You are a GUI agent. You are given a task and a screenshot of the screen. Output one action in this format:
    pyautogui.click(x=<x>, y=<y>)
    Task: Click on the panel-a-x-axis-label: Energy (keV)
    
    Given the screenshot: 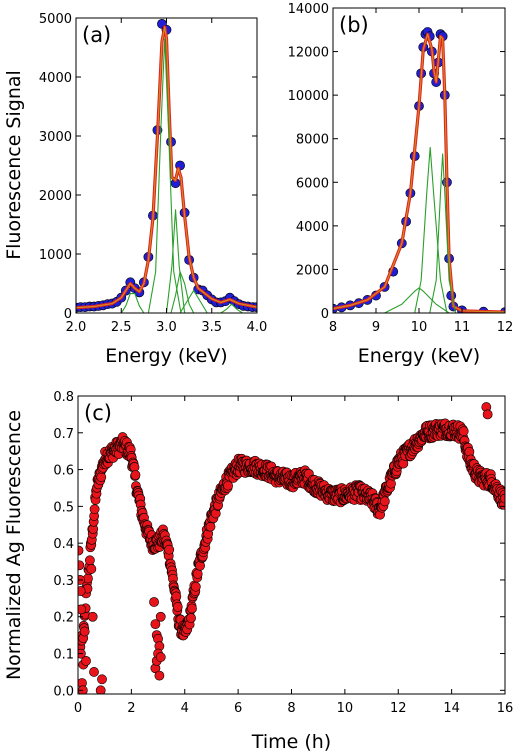 What is the action you would take?
    pyautogui.click(x=166, y=356)
    